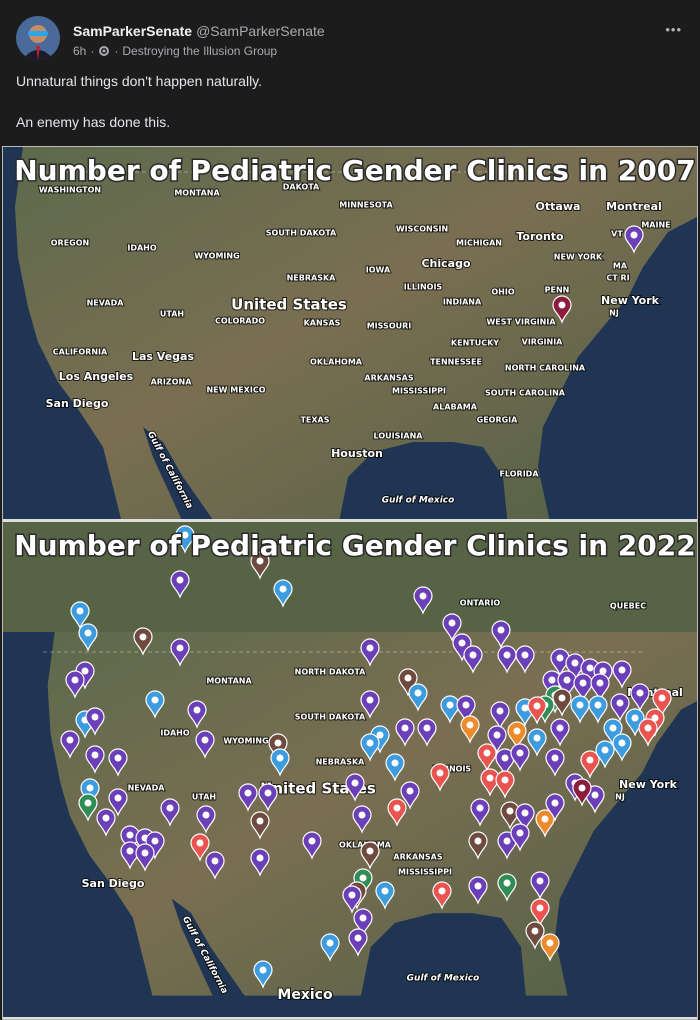 The width and height of the screenshot is (700, 1020). Describe the element at coordinates (357, 453) in the screenshot. I see `map-label: Houston` at that location.